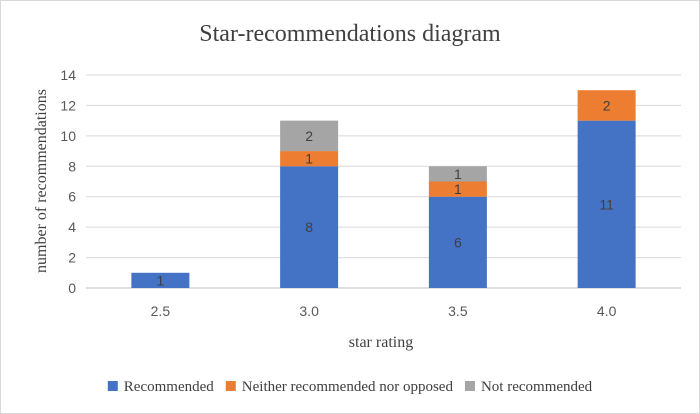  Describe the element at coordinates (607, 311) in the screenshot. I see `x-tick-label: 4.0` at that location.